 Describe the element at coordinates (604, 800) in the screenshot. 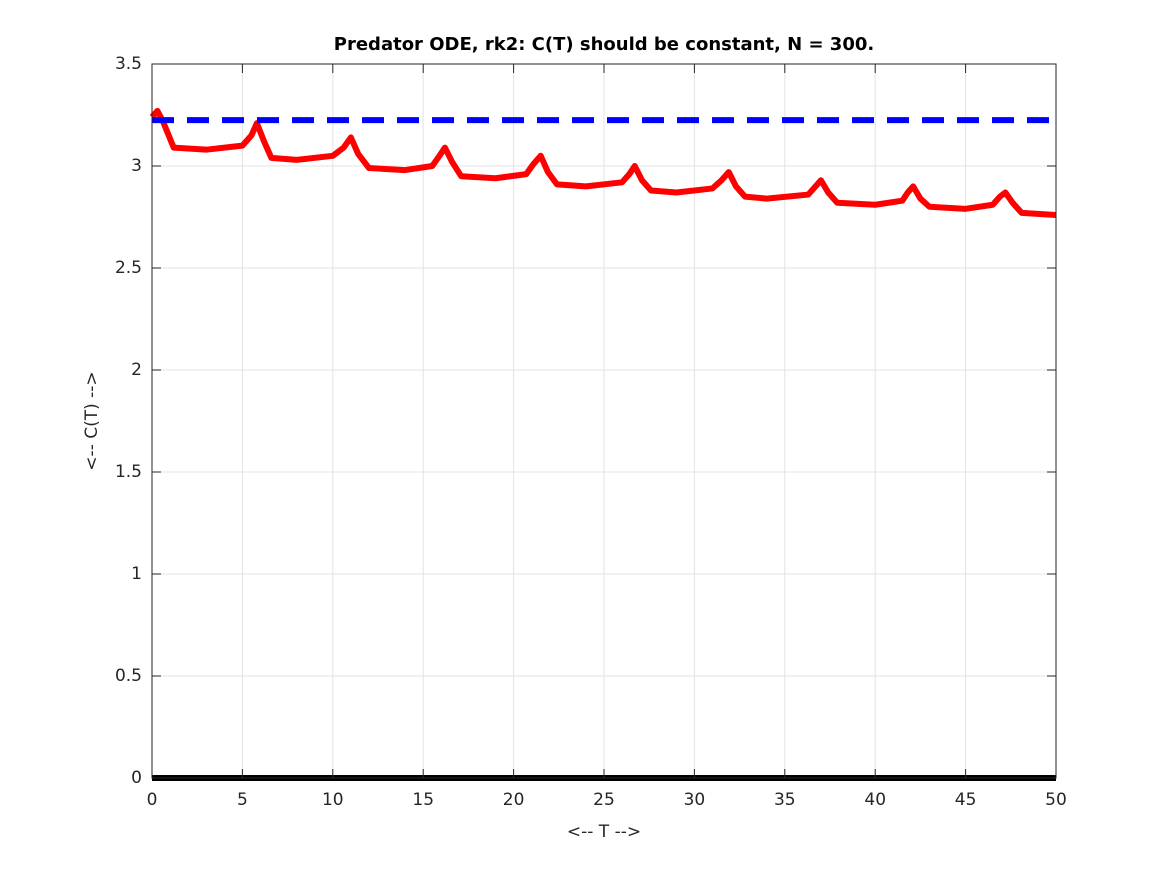

I see `x-tick-label: 25` at that location.